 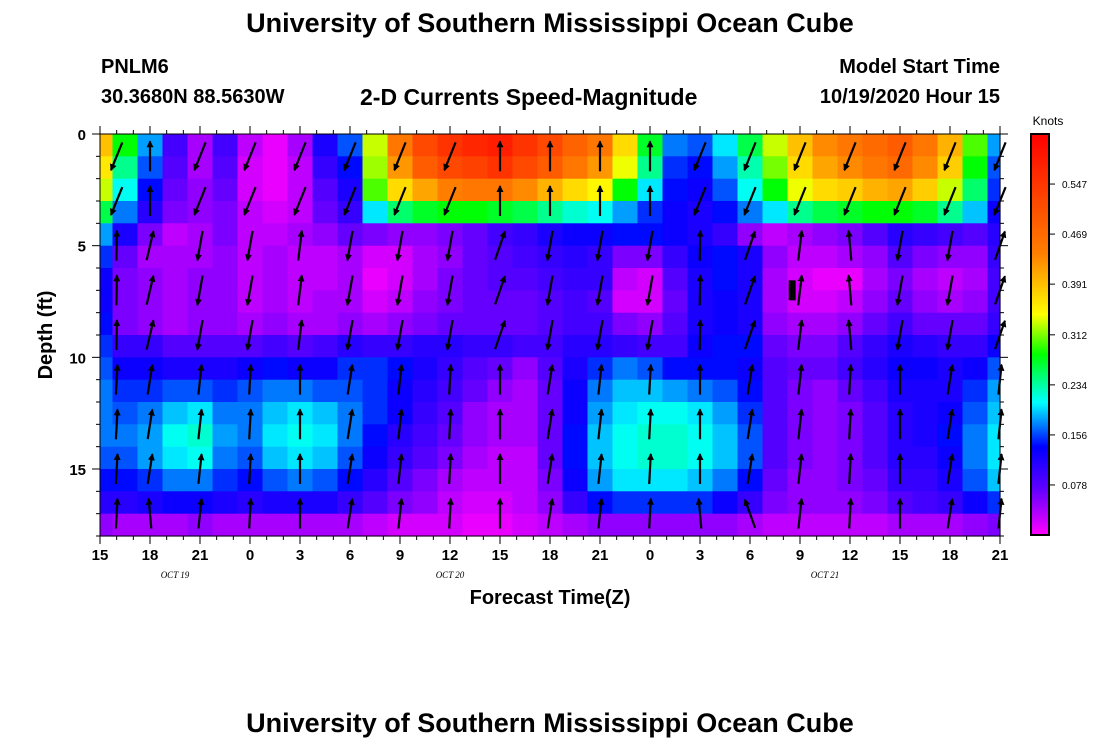 I want to click on x-axis-label: Forecast Time(Z), so click(x=550, y=598).